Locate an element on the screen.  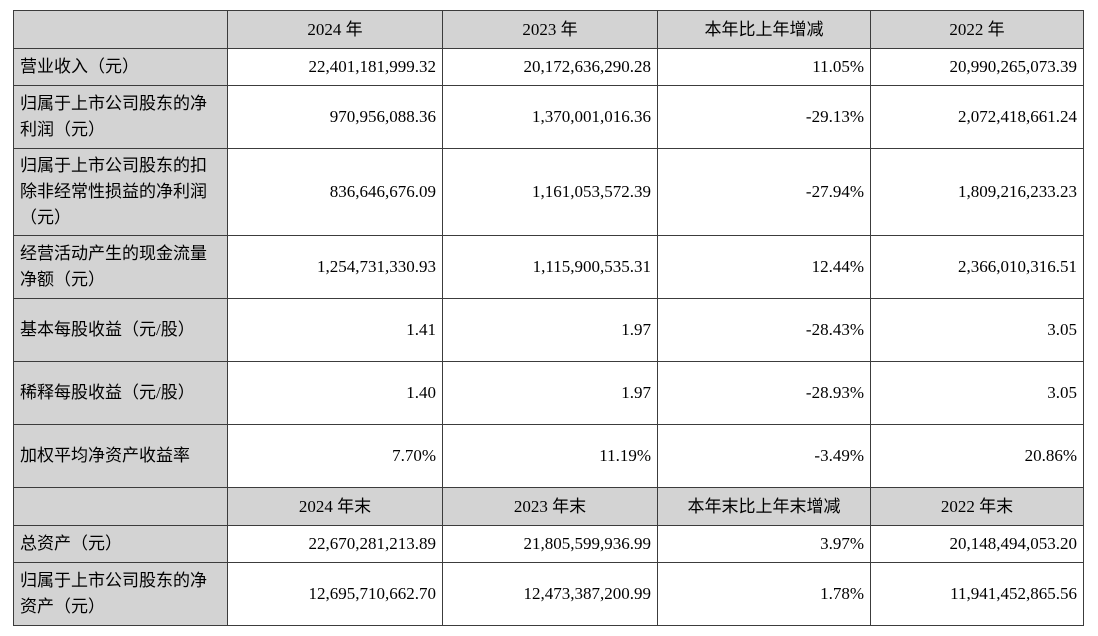
cell-value-2024: 970,956,088.36 is located at coordinates (335, 117).